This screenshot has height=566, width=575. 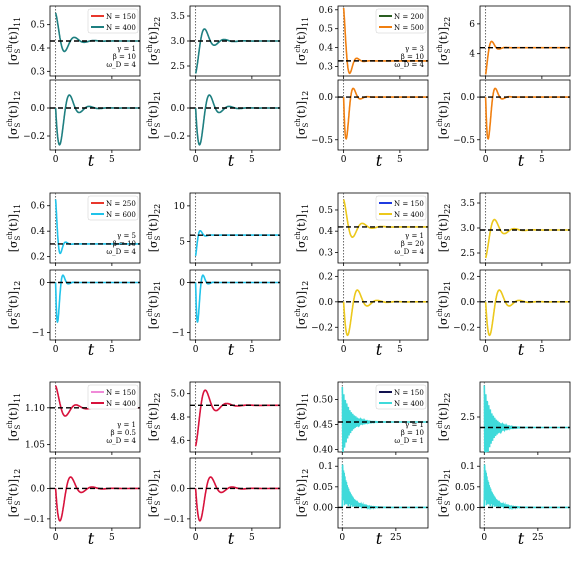 What do you see at coordinates (512, 122) in the screenshot?
I see `axes-21: −0.5 0.0 0 5` at bounding box center [512, 122].